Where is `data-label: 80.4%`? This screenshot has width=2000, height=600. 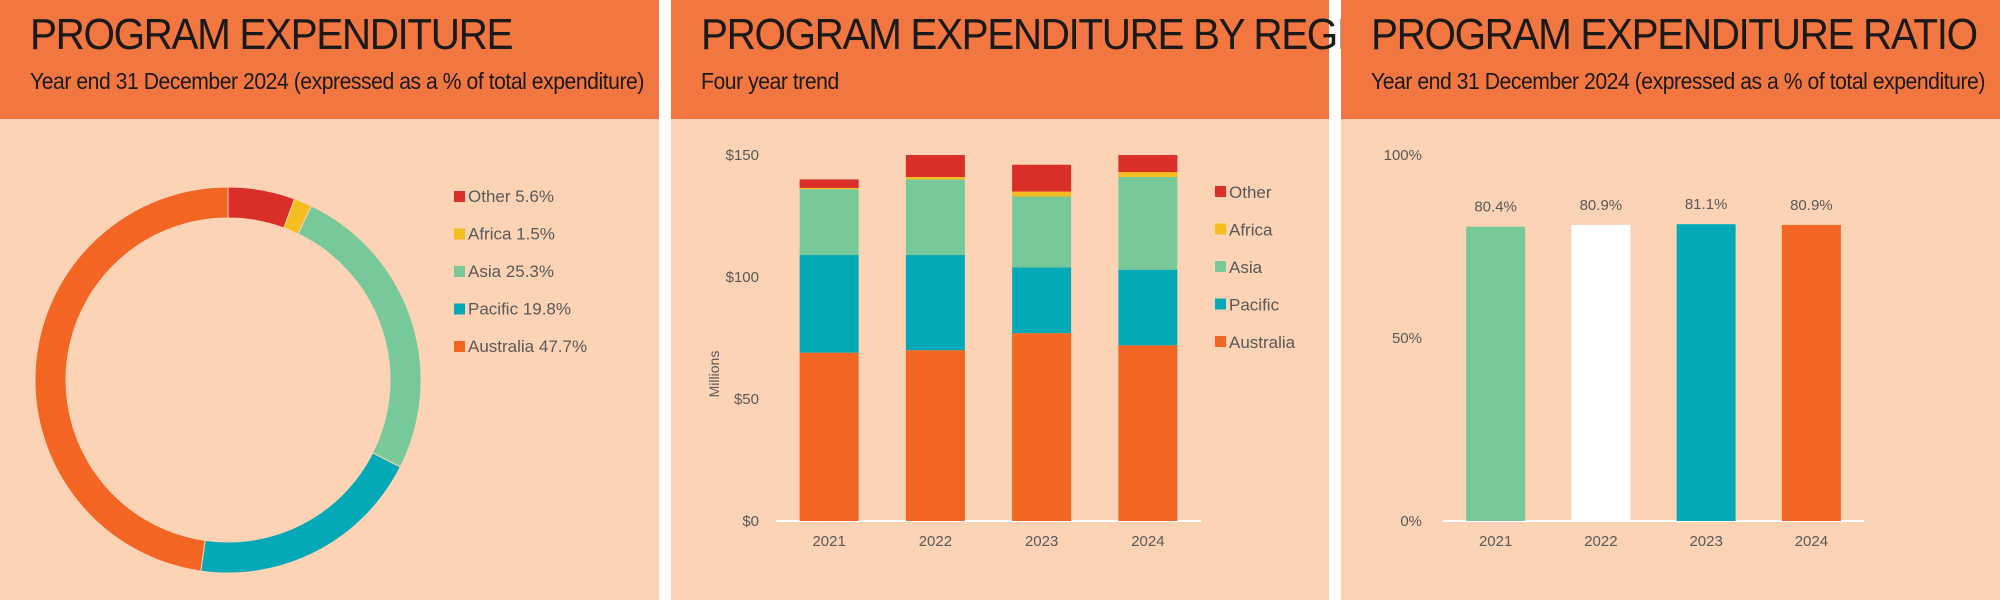
data-label: 80.4% is located at coordinates (1495, 207).